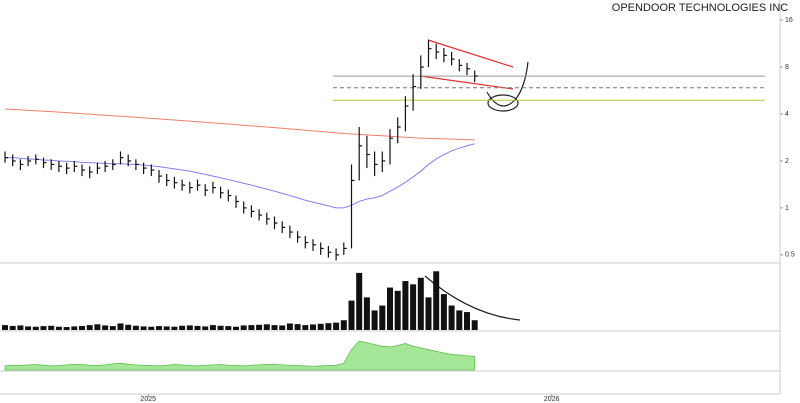 Image resolution: width=800 pixels, height=403 pixels. Describe the element at coordinates (240, 355) in the screenshot. I see `indicator-area` at that location.